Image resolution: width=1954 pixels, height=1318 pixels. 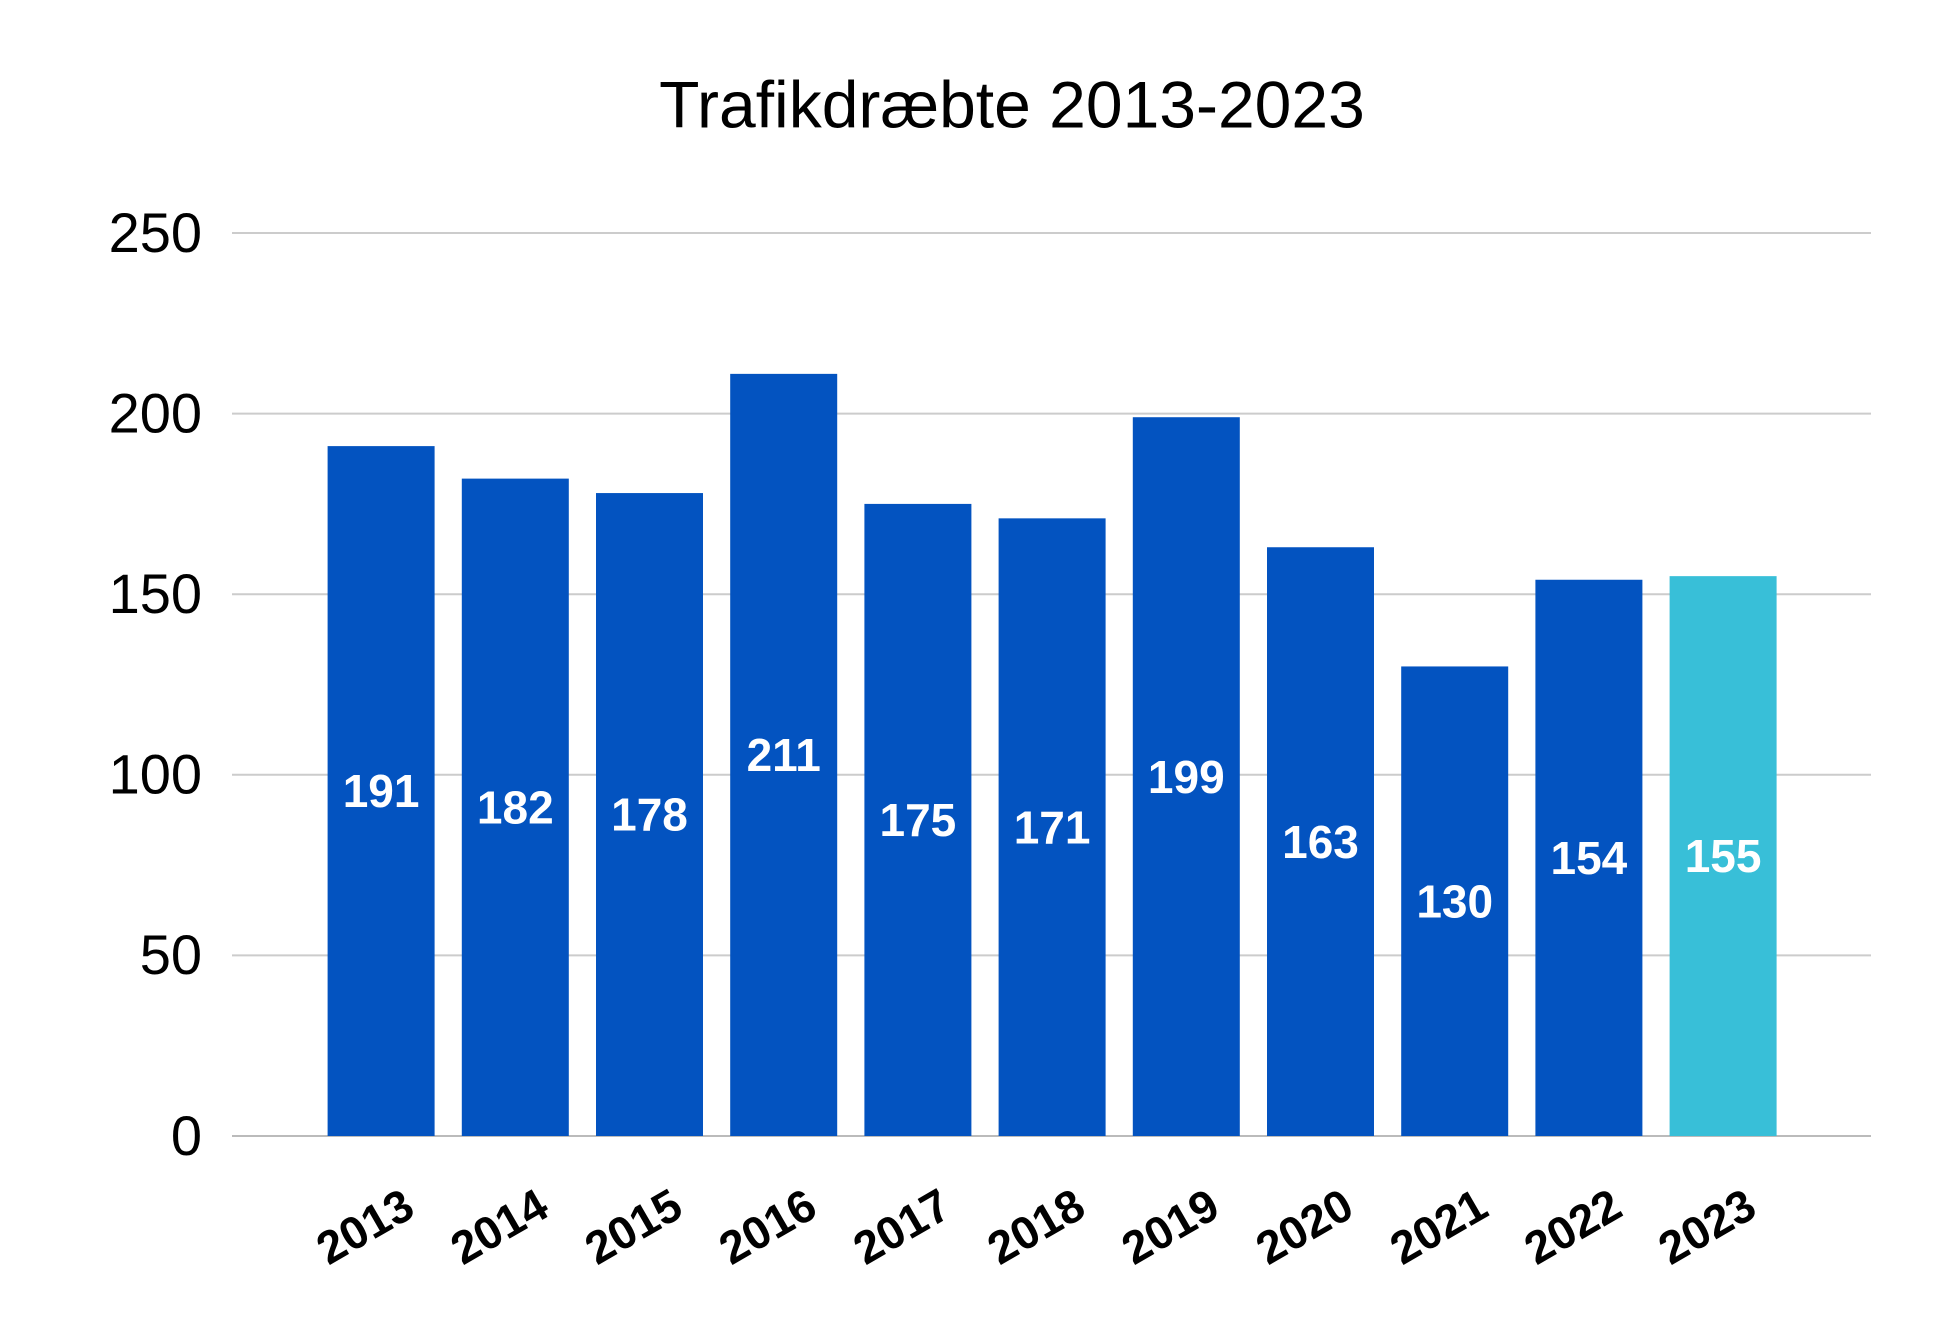 What do you see at coordinates (767, 1226) in the screenshot?
I see `x-tick-label: 2016` at bounding box center [767, 1226].